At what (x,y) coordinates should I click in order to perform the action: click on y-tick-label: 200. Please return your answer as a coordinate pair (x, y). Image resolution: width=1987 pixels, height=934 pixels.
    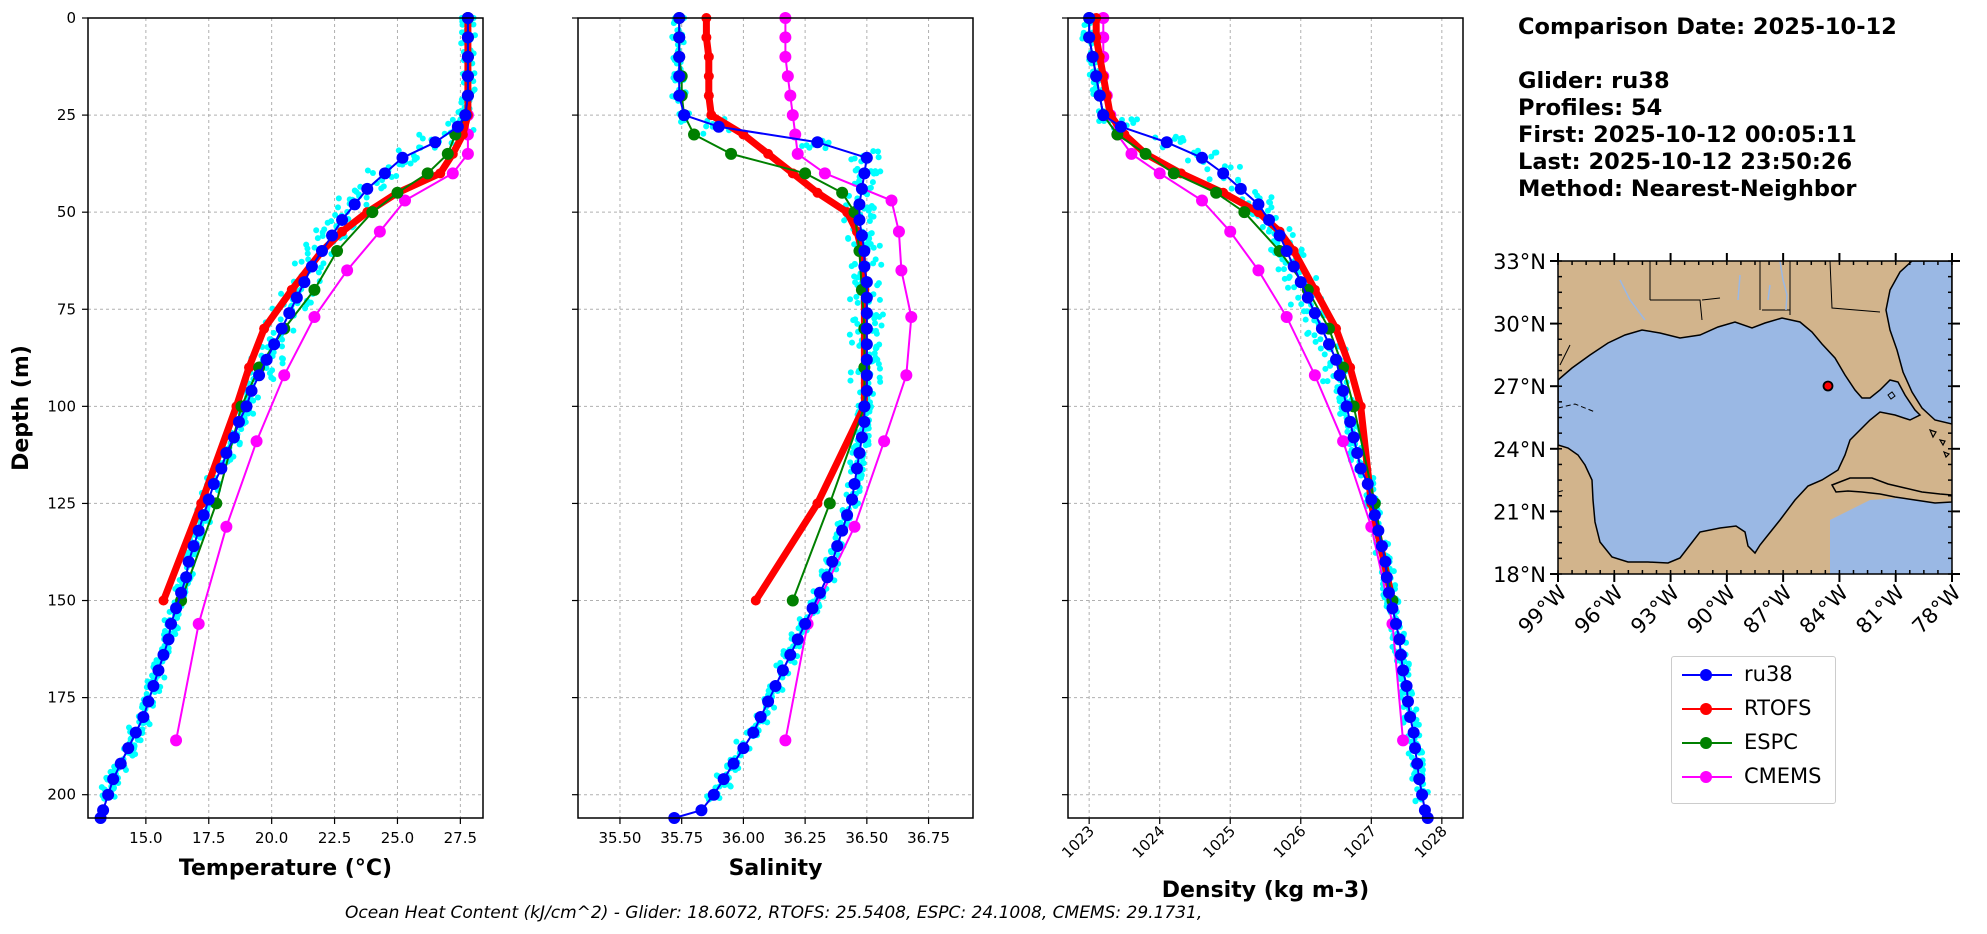
    Looking at the image, I should click on (61, 795).